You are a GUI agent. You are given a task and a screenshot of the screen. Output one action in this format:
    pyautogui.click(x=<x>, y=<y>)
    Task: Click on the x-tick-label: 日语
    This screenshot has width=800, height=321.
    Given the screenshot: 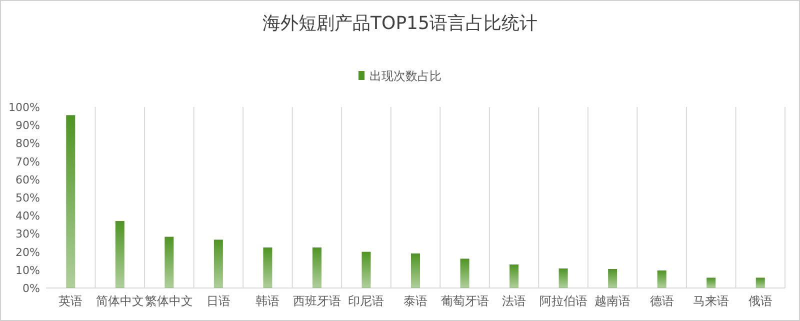 What is the action you would take?
    pyautogui.click(x=218, y=301)
    